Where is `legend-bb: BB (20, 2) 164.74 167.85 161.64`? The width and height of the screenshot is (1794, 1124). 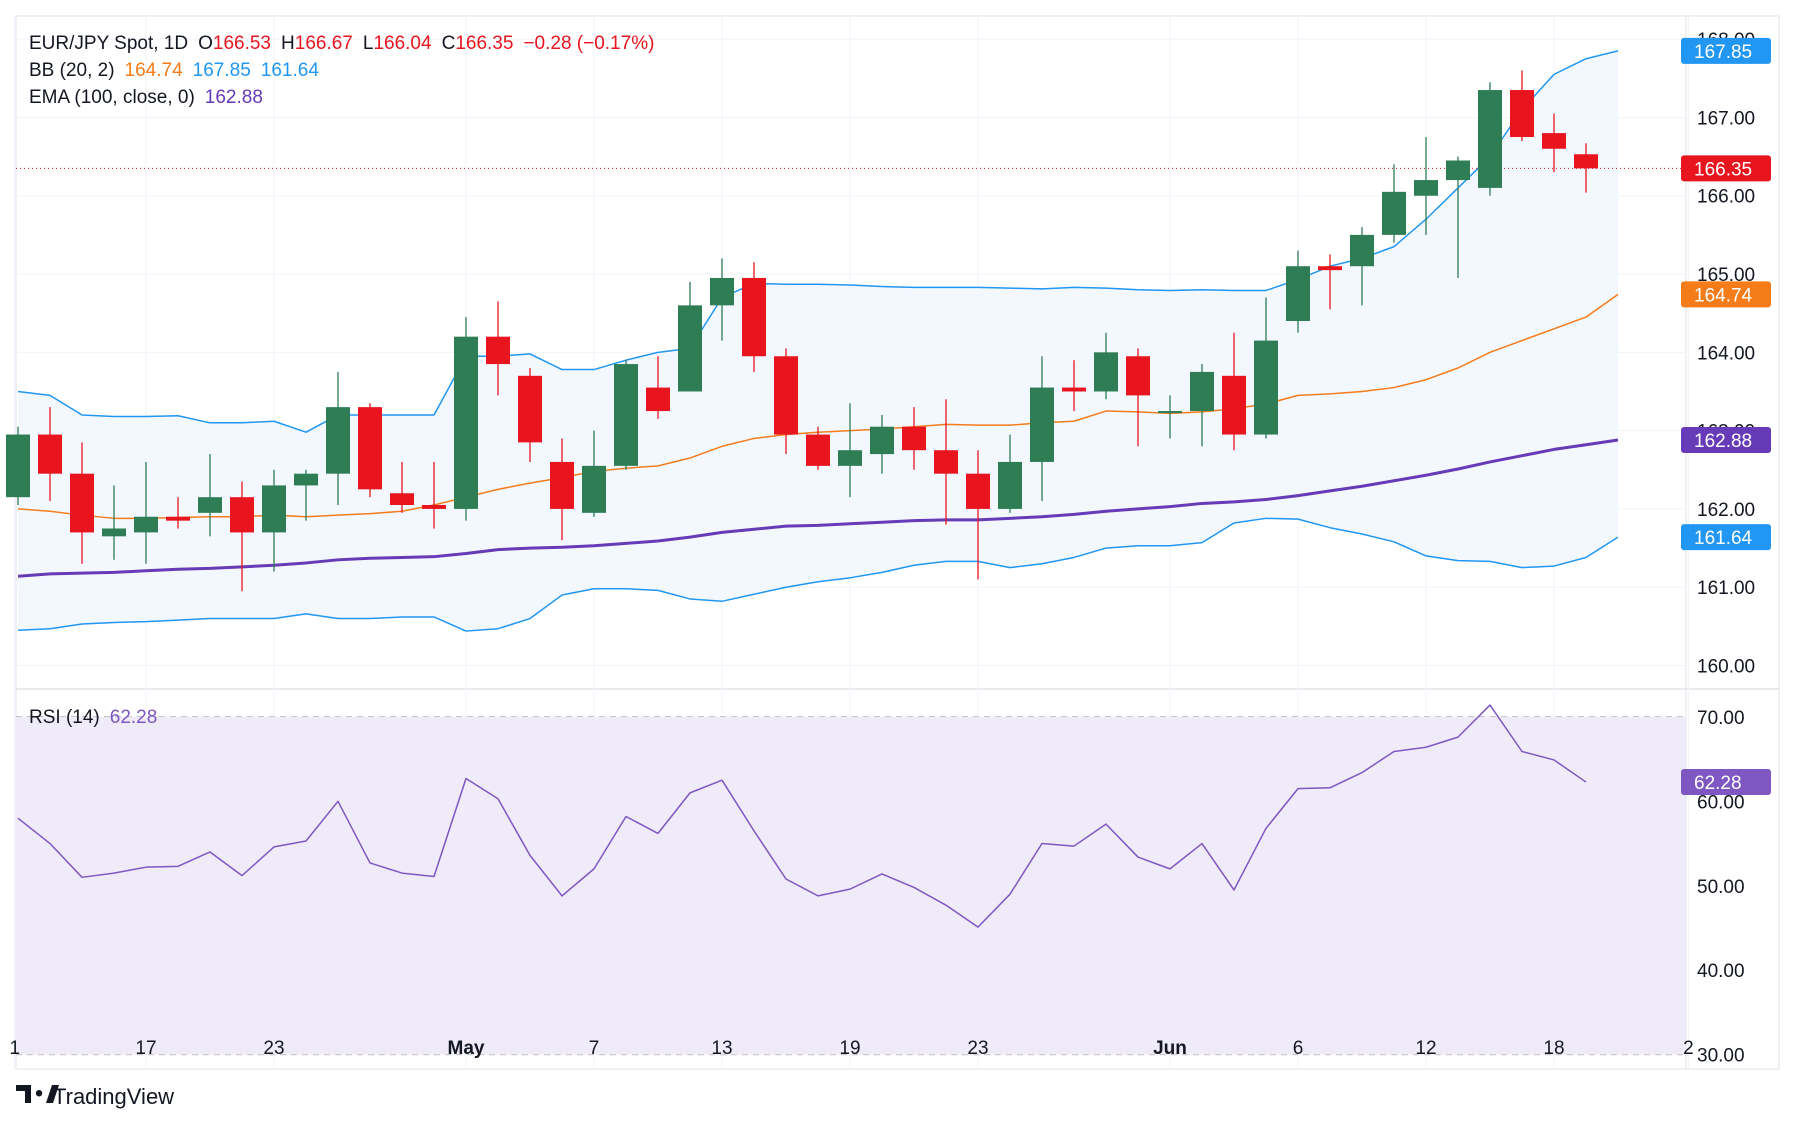
legend-bb: BB (20, 2) 164.74 167.85 161.64 is located at coordinates (174, 70).